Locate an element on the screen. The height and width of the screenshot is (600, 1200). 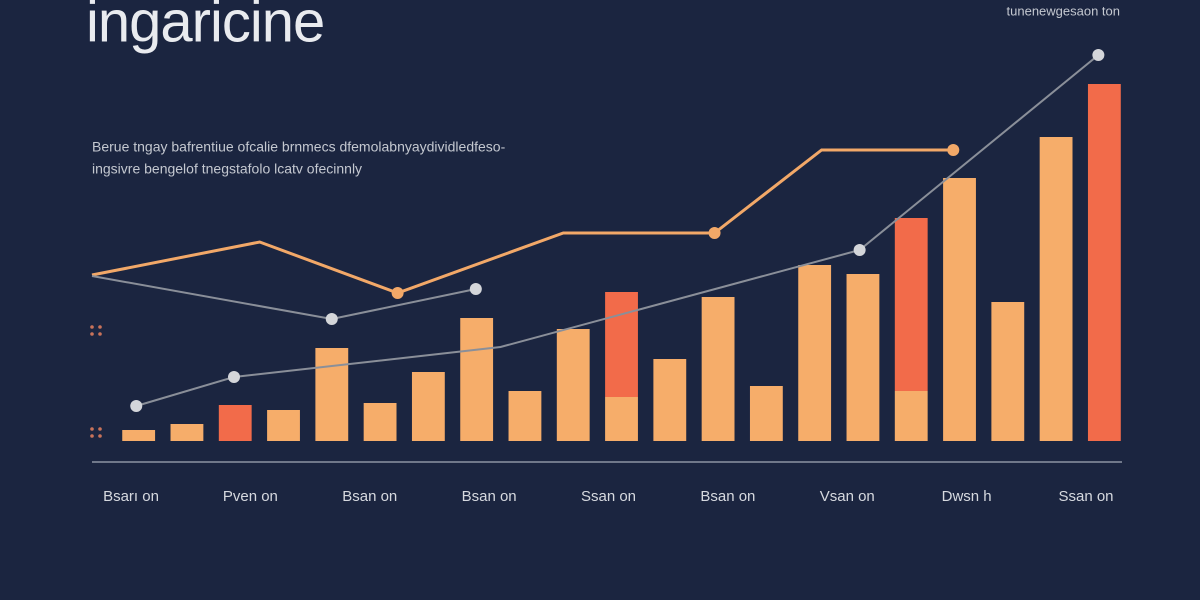
chart-title: ingaricine is located at coordinates (205, 27).